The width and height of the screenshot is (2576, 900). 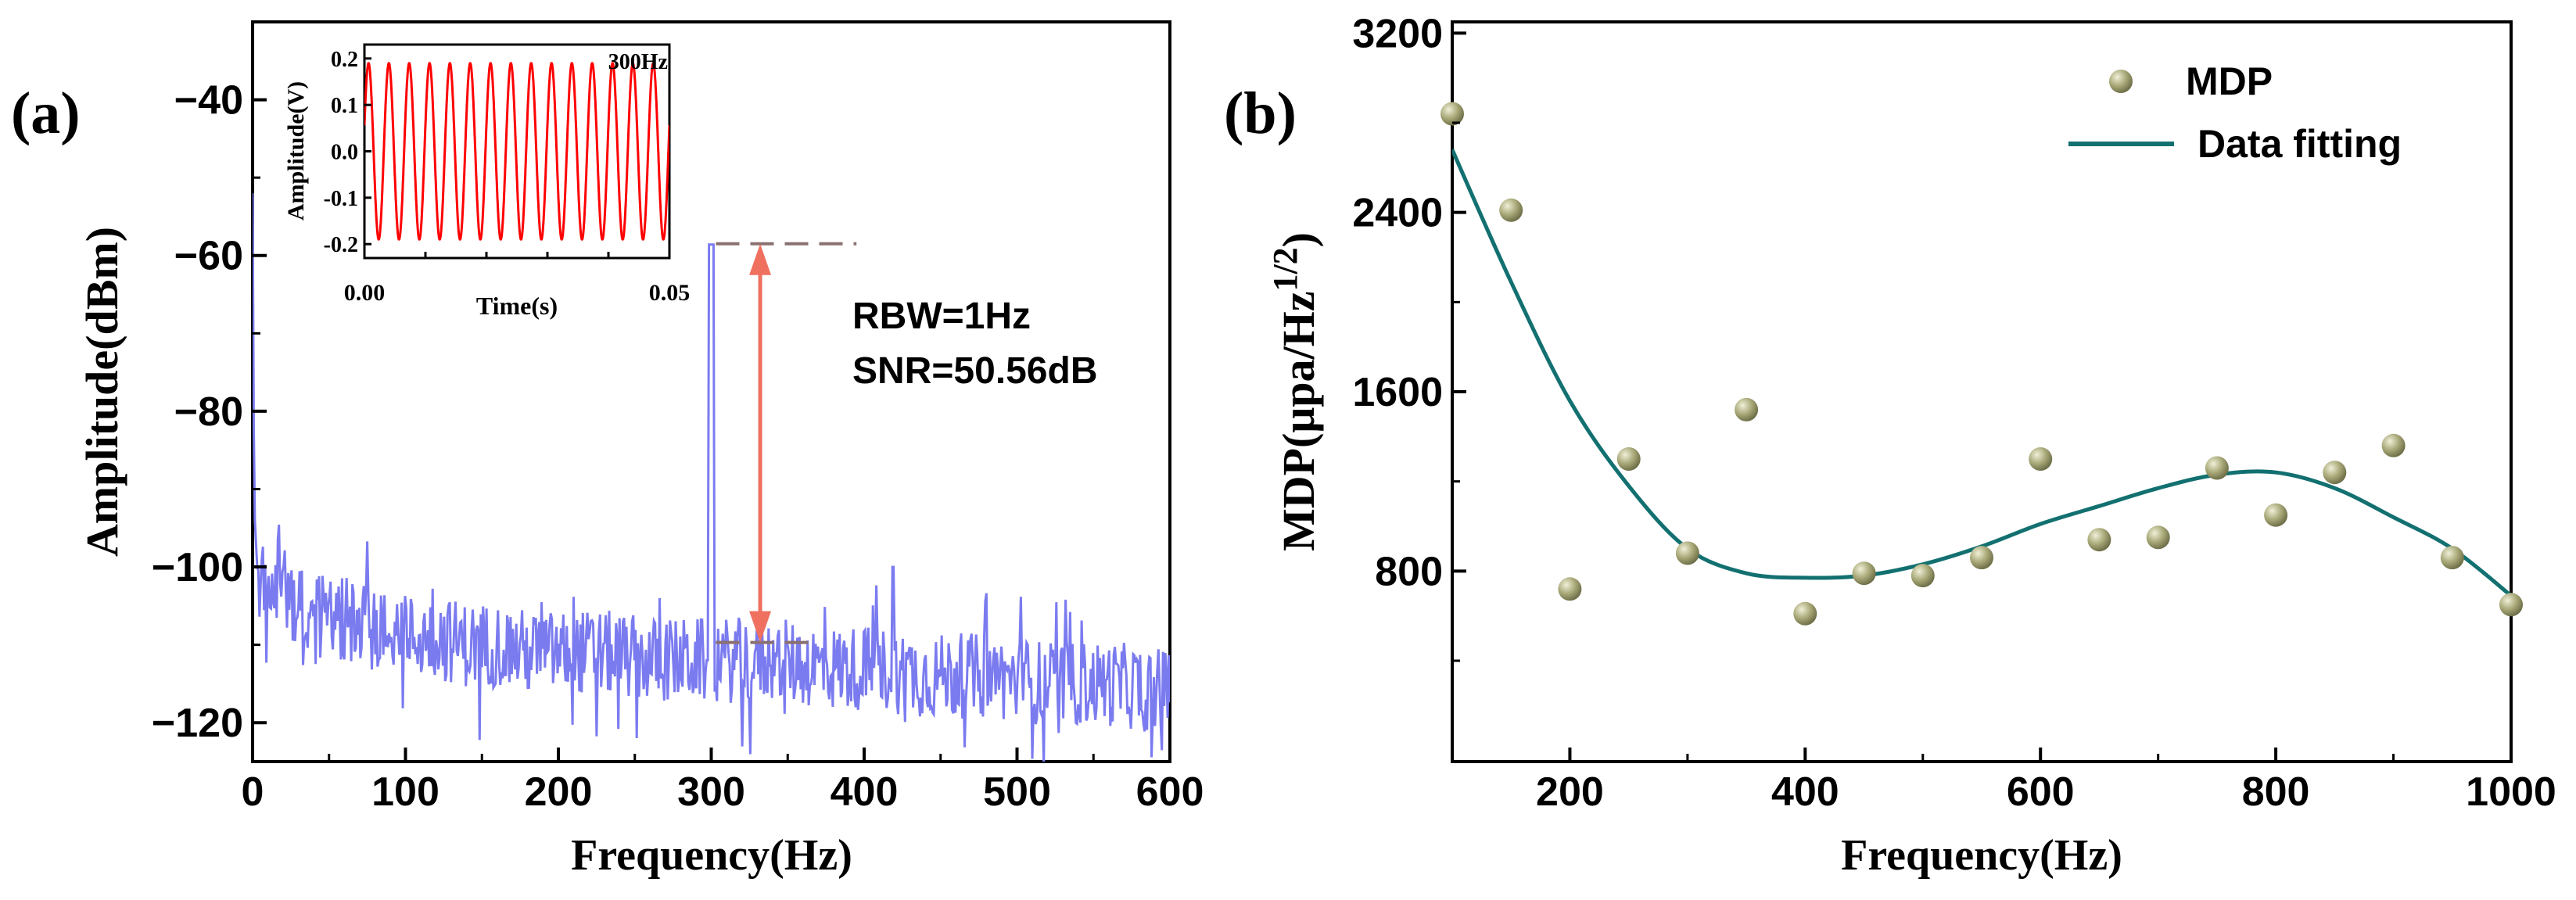 I want to click on snr-annotation, so click(x=786, y=443).